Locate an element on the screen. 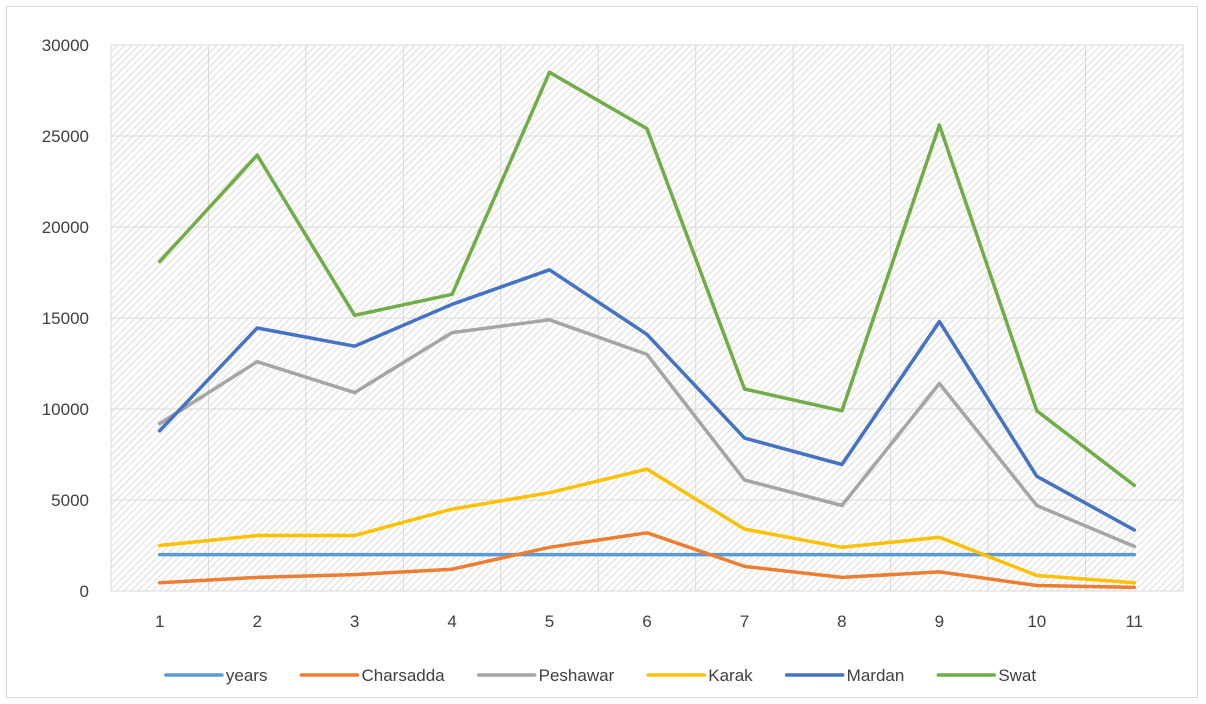 The image size is (1206, 704). x-tick-label: 9 is located at coordinates (939, 621).